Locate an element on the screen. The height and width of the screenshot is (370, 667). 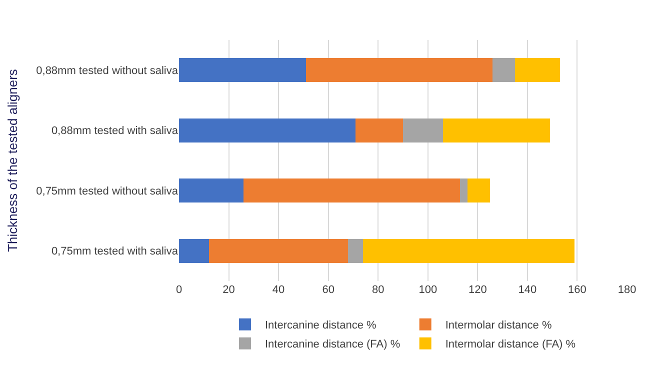
legend-label: Intercanine distance (FA) % is located at coordinates (332, 344).